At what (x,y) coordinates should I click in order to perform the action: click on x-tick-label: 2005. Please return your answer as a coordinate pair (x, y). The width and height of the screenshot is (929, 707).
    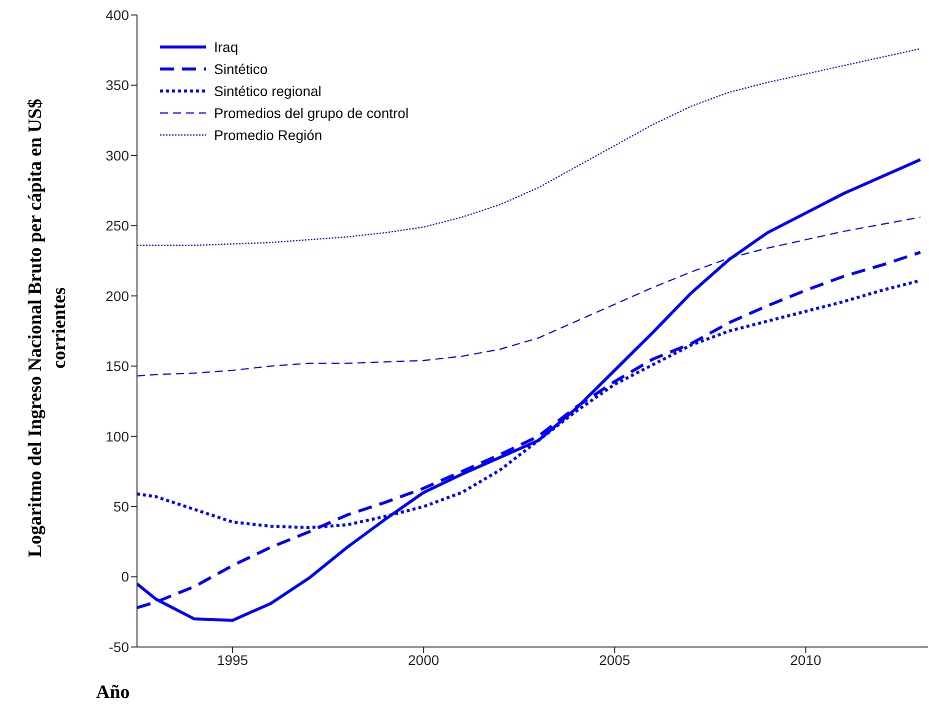
    Looking at the image, I should click on (614, 660).